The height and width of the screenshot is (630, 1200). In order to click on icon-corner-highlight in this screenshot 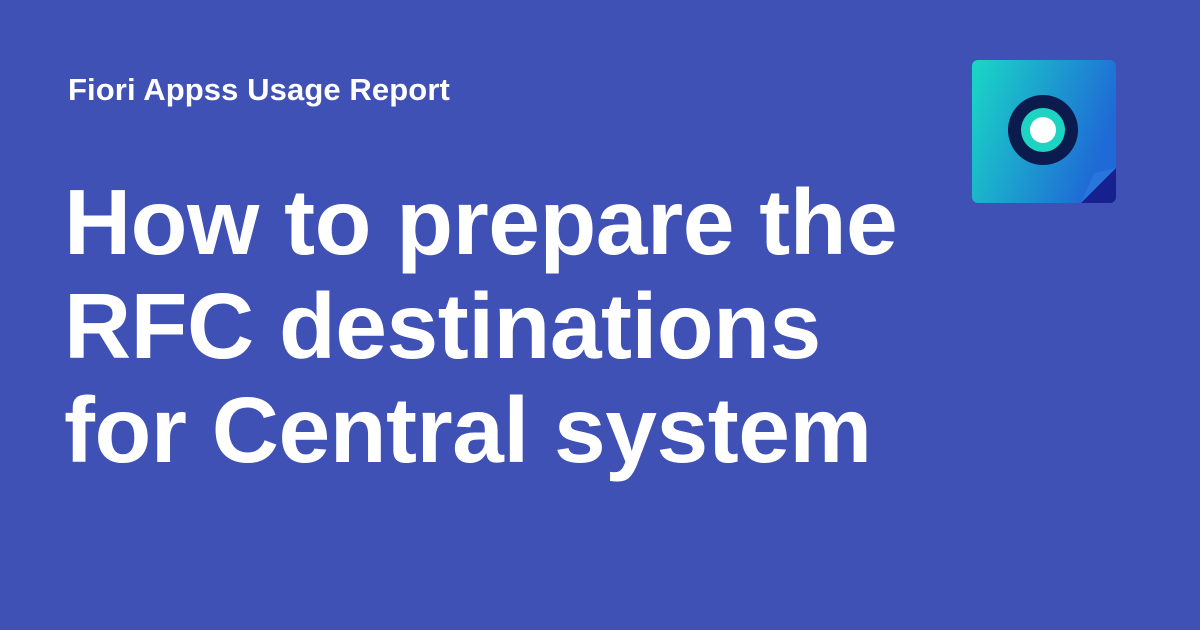, I will do `click(1098, 185)`.